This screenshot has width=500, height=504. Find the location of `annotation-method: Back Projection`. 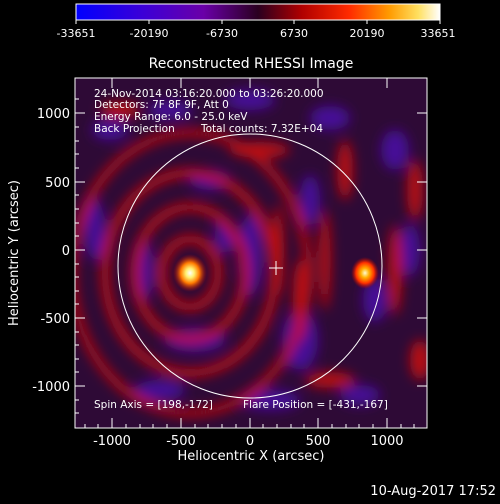

annotation-method: Back Projection is located at coordinates (134, 129).